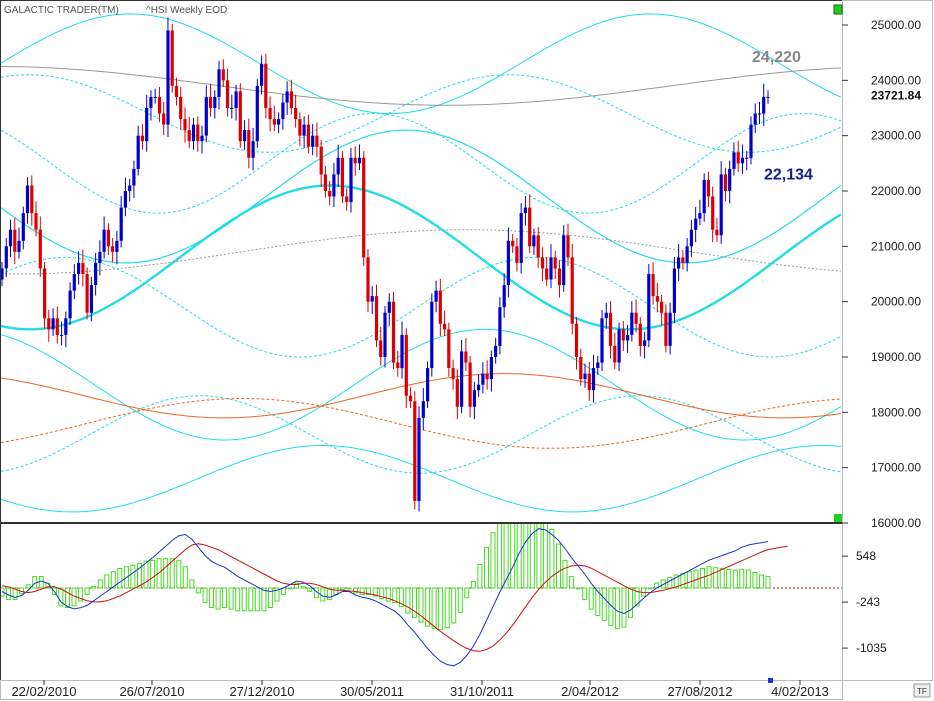 The width and height of the screenshot is (934, 701). Describe the element at coordinates (151, 691) in the screenshot. I see `date-tick-label: 26/07/2010` at that location.